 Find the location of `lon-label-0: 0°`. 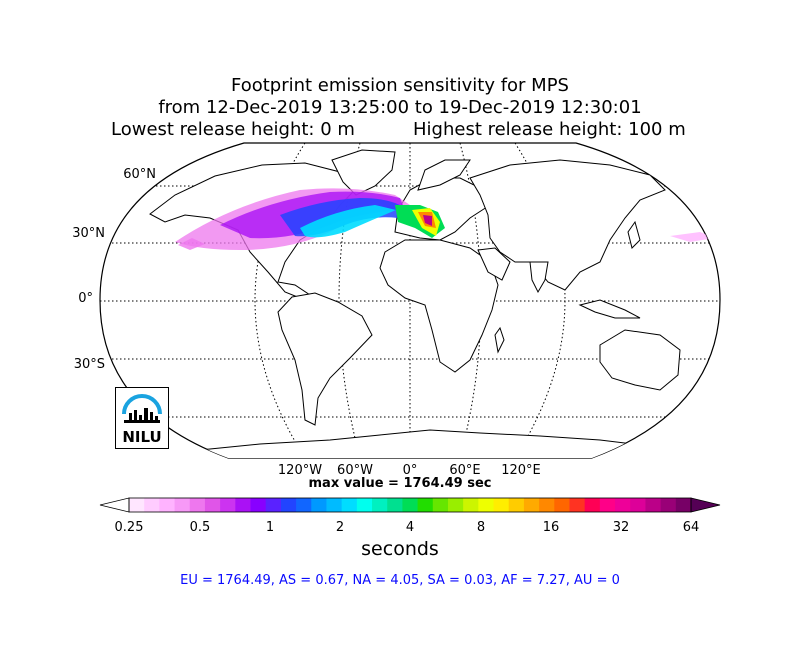

lon-label-0: 0° is located at coordinates (410, 470).